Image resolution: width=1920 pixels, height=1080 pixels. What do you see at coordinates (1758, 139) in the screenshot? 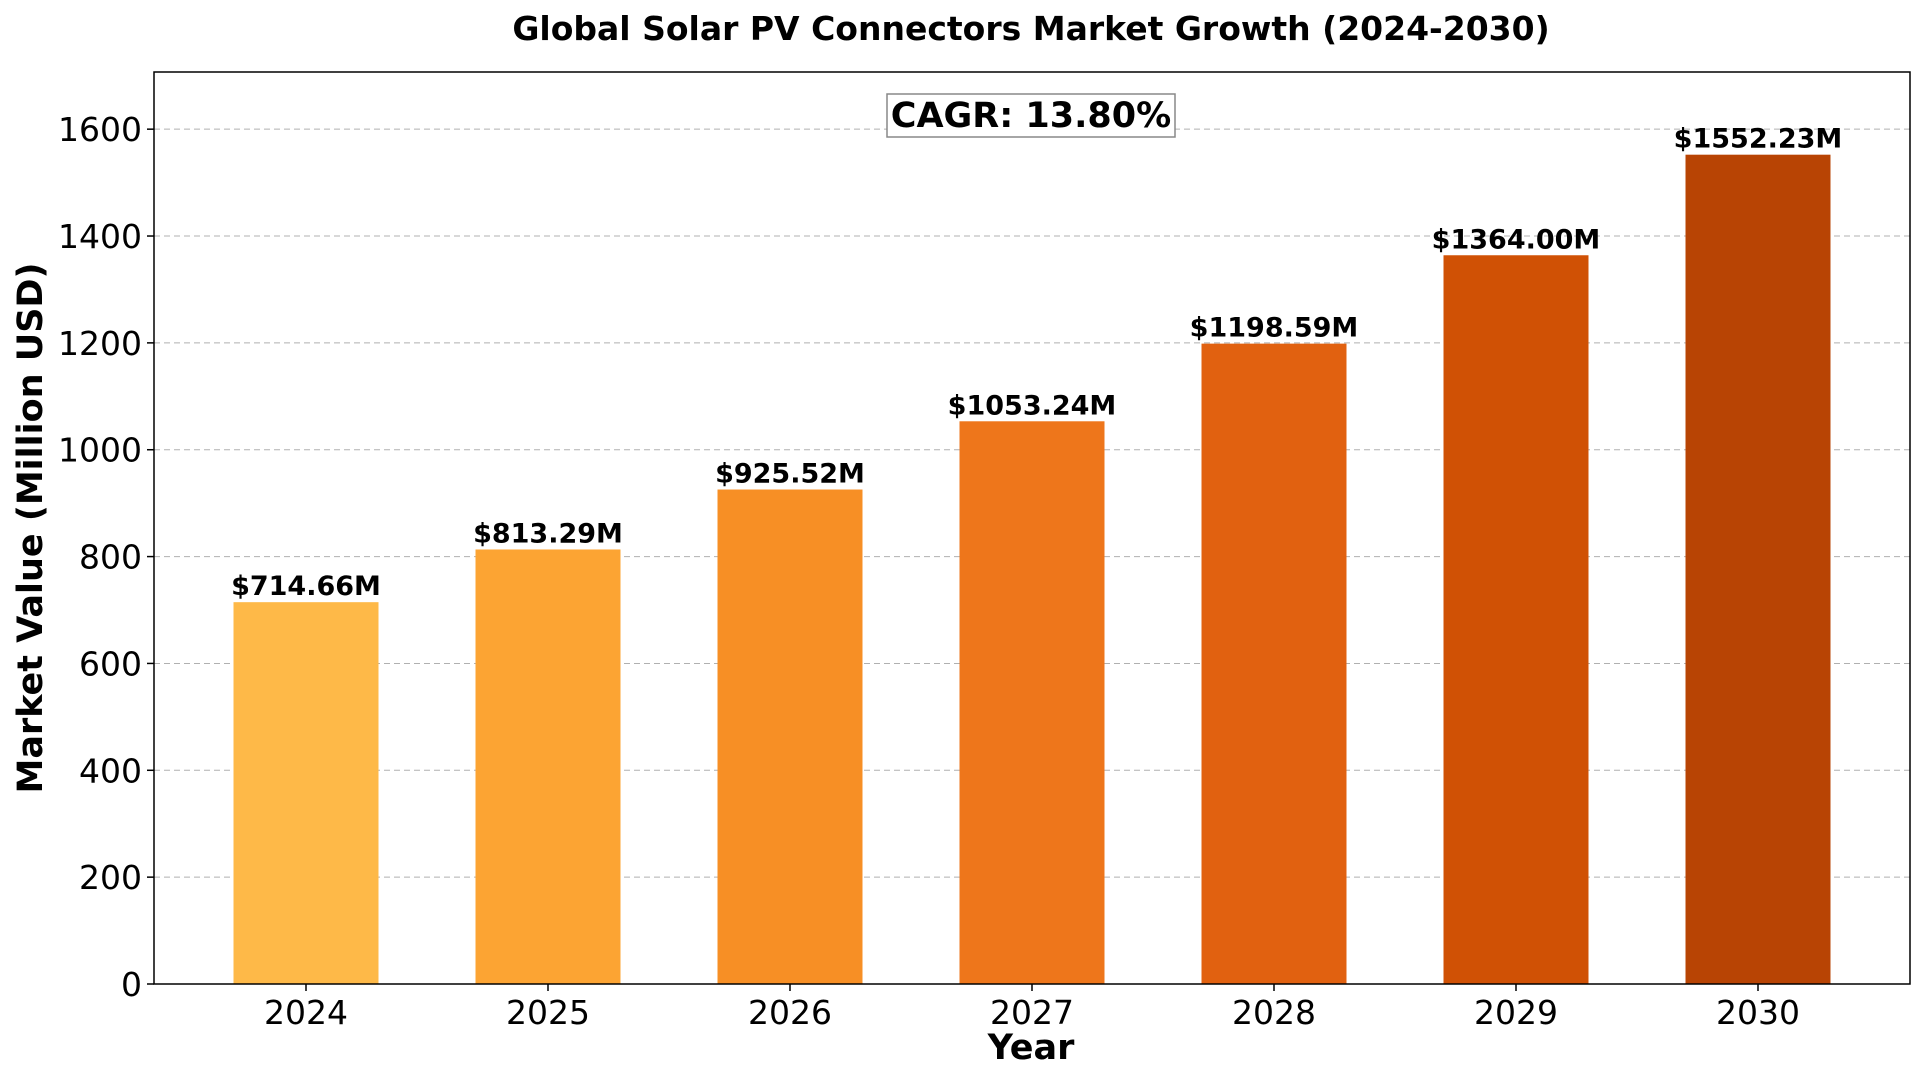
I see `data-label-2030: $1552.23M` at bounding box center [1758, 139].